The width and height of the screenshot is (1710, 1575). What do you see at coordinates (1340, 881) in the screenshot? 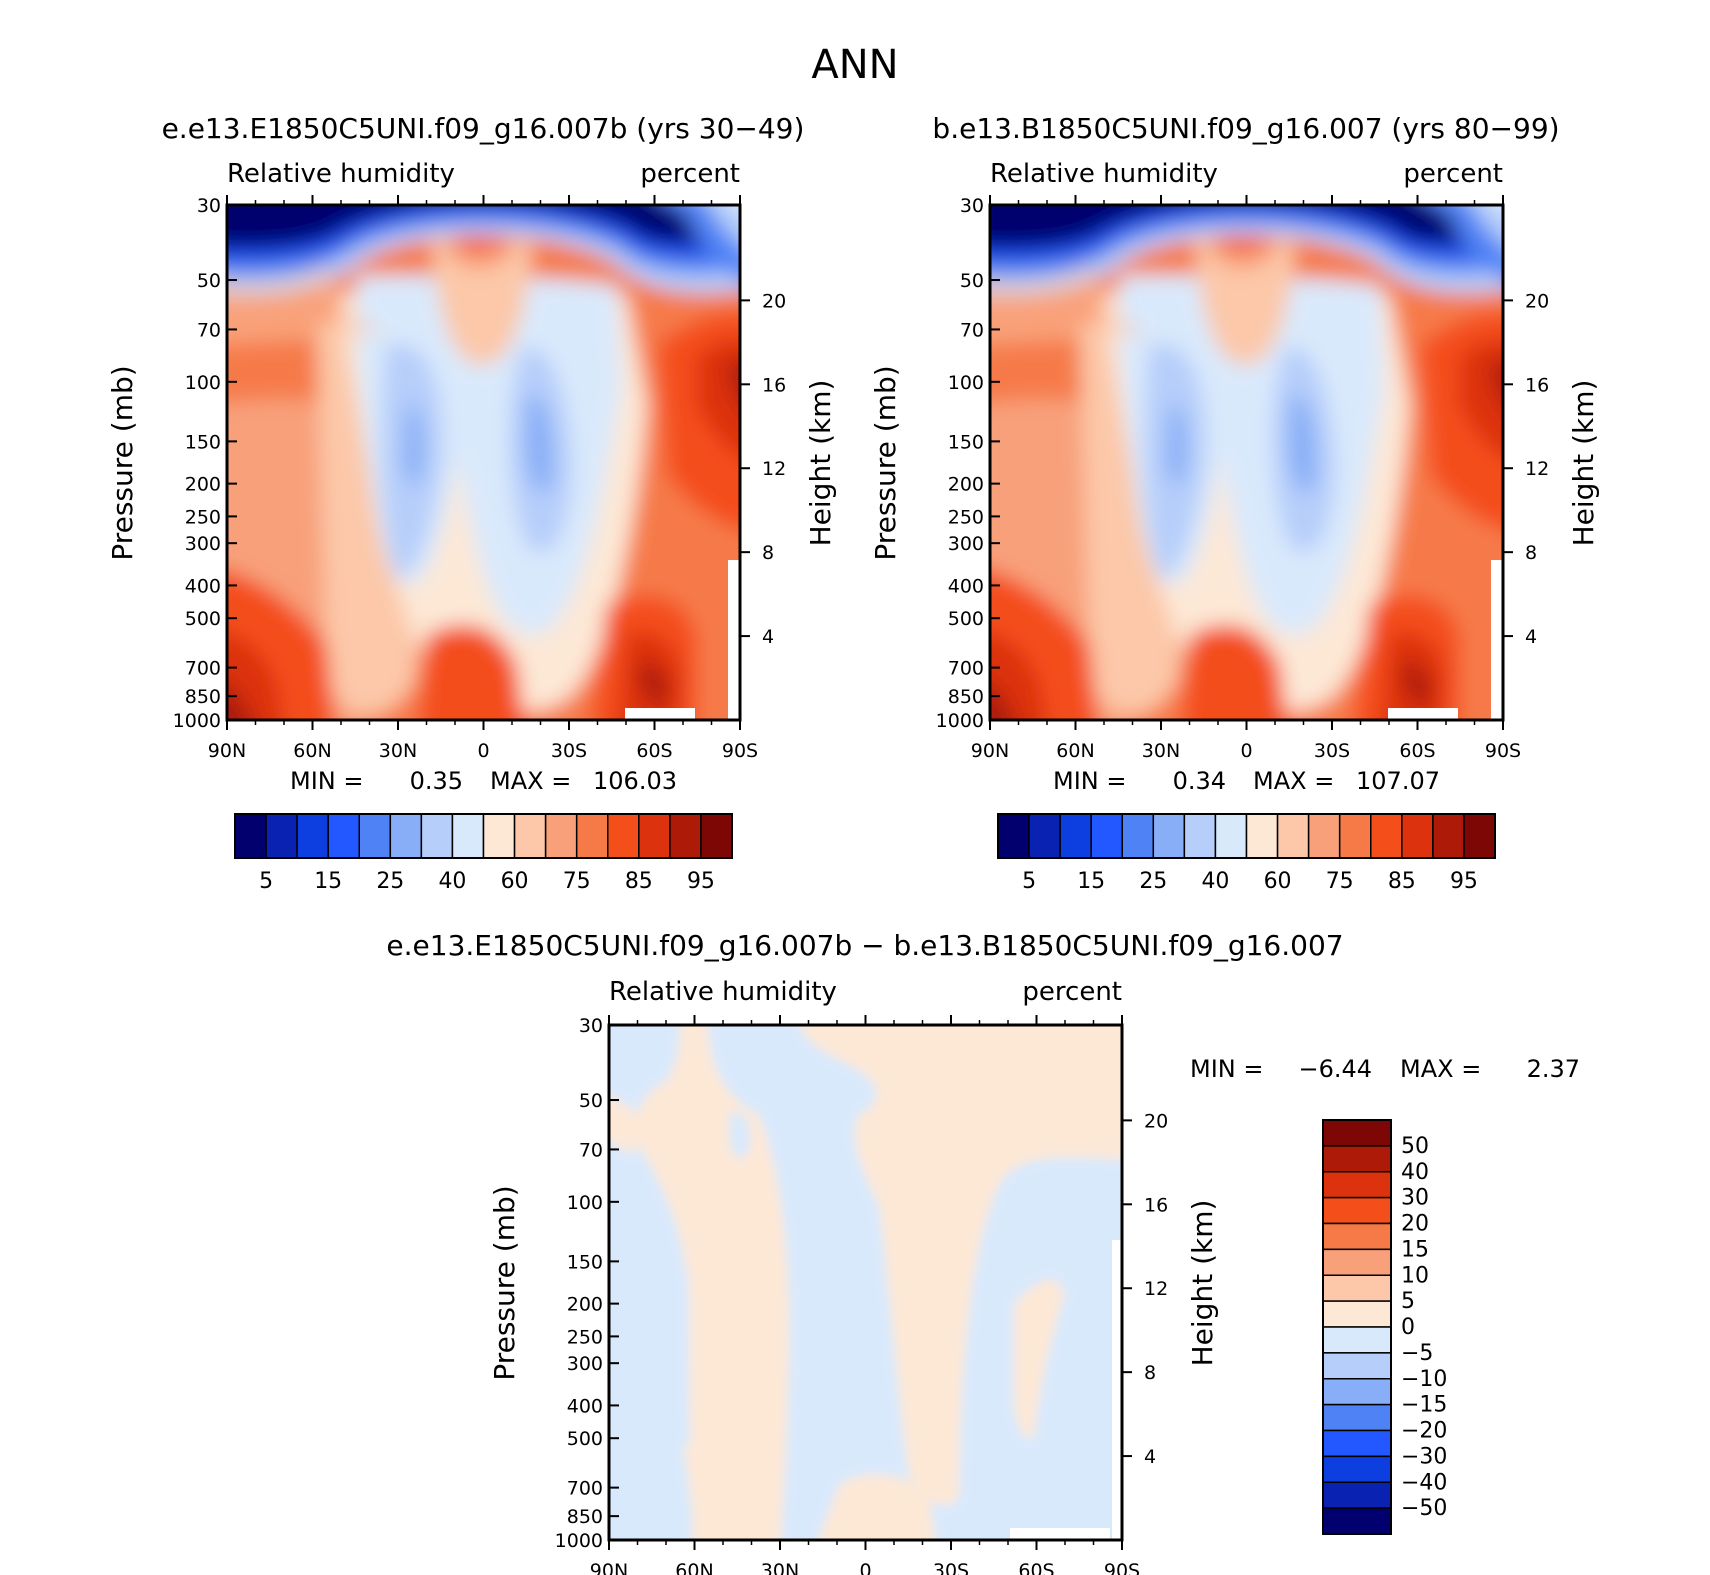
I see `colorbar-label: 75` at bounding box center [1340, 881].